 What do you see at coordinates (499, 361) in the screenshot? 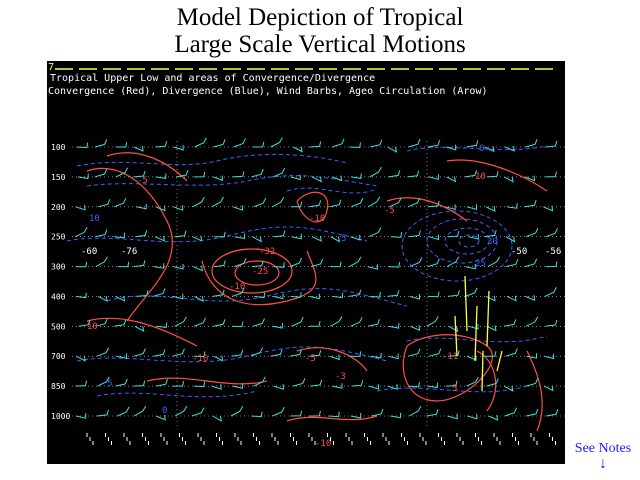
I see `ageo-arrow` at bounding box center [499, 361].